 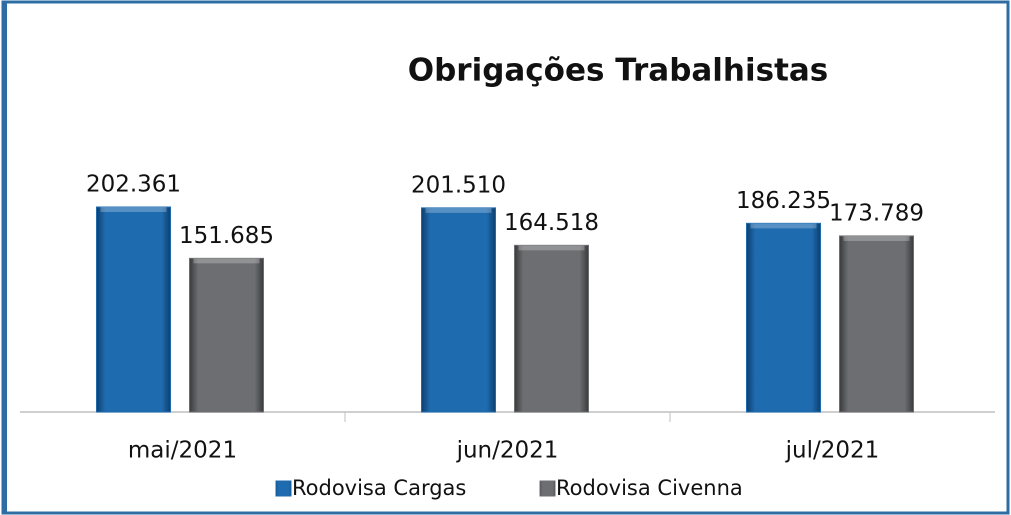 What do you see at coordinates (832, 451) in the screenshot?
I see `x-tick-label: jul/2021` at bounding box center [832, 451].